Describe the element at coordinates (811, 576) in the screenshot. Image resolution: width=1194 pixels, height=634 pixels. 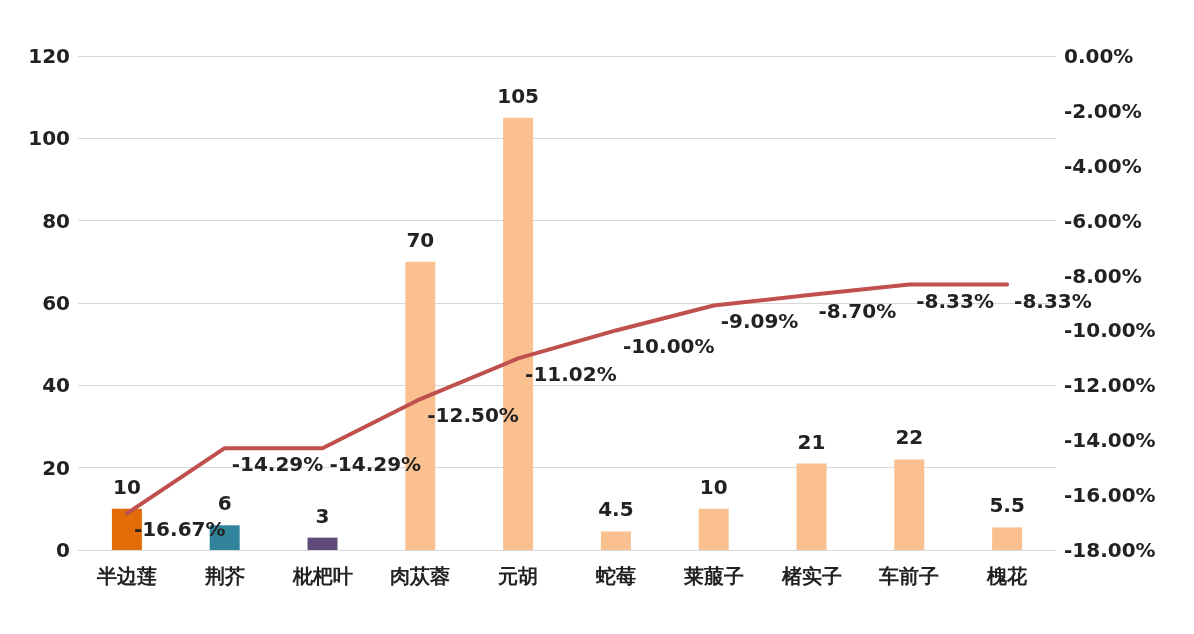
I see `x-tick-label: 楮实子` at that location.